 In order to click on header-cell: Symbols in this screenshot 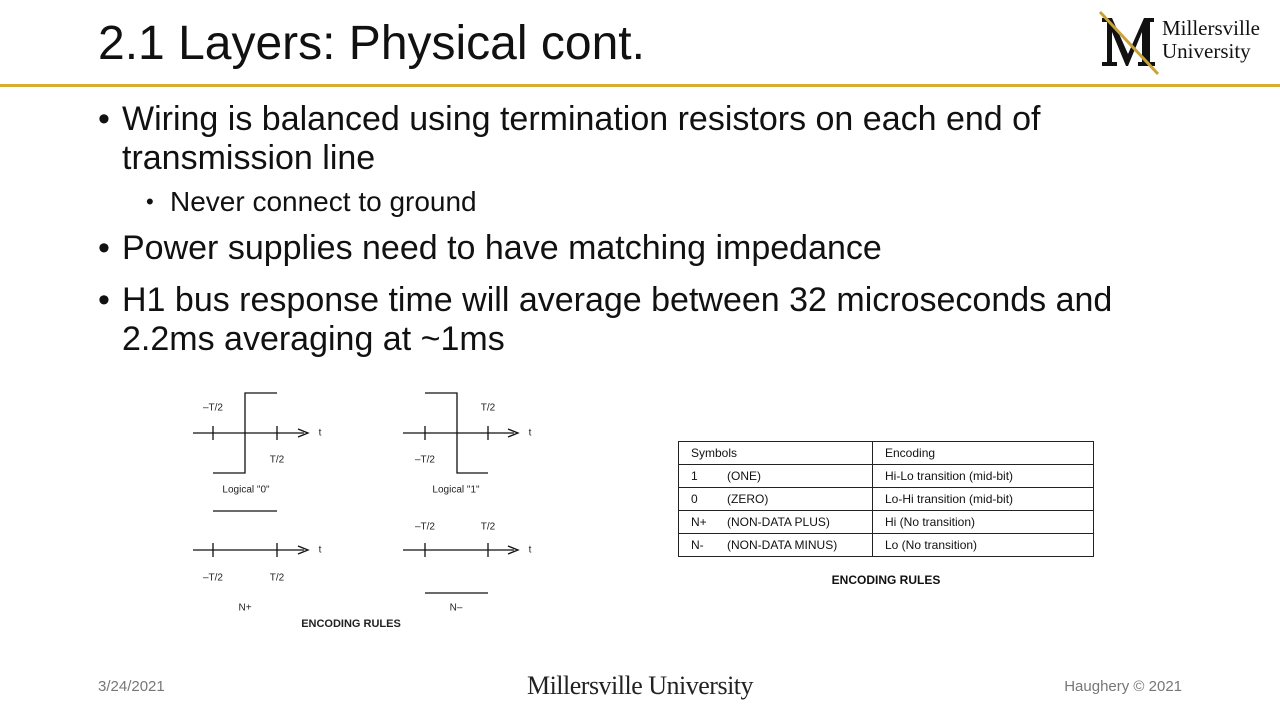, I will do `click(775, 453)`.